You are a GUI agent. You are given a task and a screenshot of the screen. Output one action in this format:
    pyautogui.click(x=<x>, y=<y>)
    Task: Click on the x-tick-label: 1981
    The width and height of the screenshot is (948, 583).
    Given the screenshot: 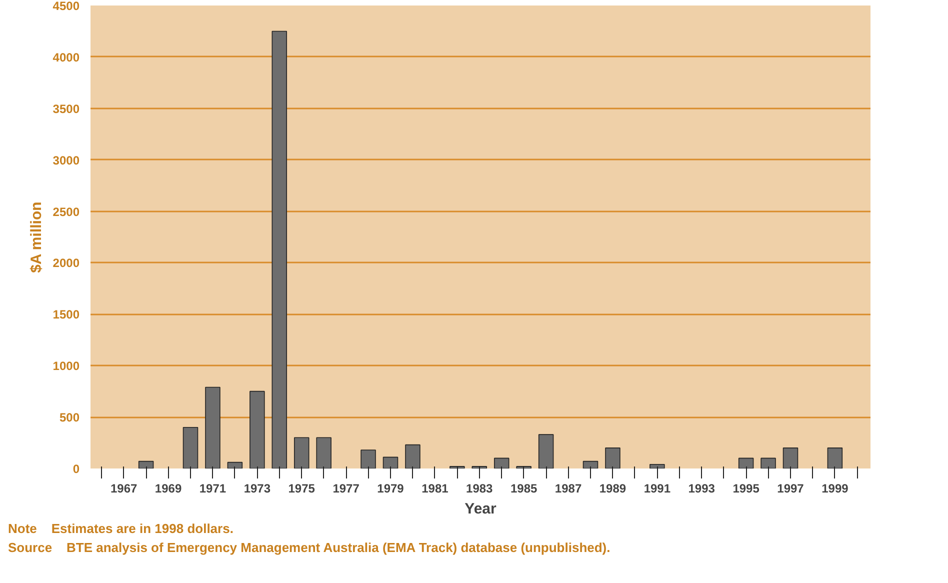 What is the action you would take?
    pyautogui.click(x=435, y=489)
    